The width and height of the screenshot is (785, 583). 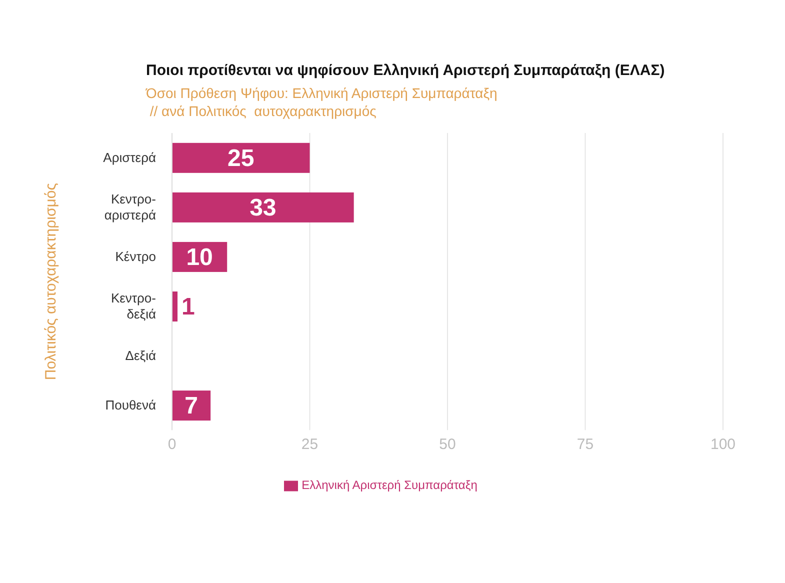 I want to click on y-tick-label: Κεντρο- αριστερά, so click(x=130, y=206).